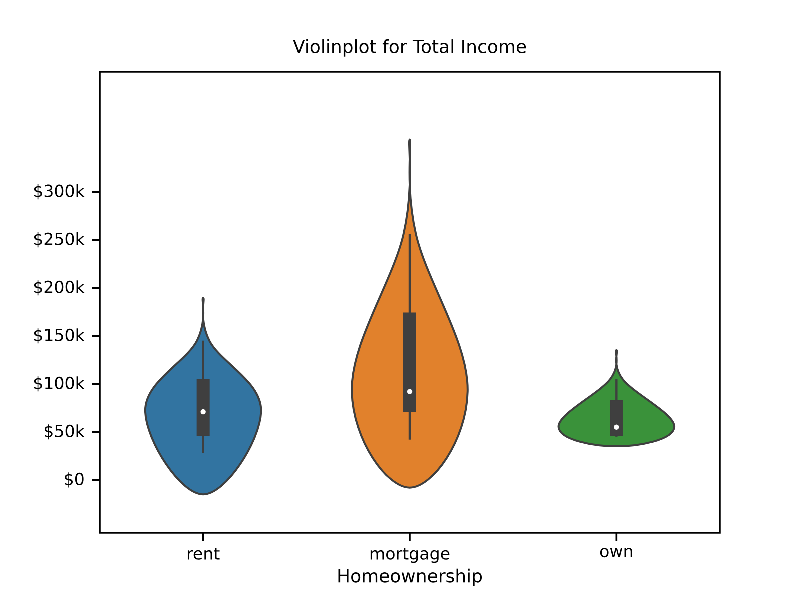 The height and width of the screenshot is (600, 800). What do you see at coordinates (410, 556) in the screenshot?
I see `x-tick-label: mortgage` at bounding box center [410, 556].